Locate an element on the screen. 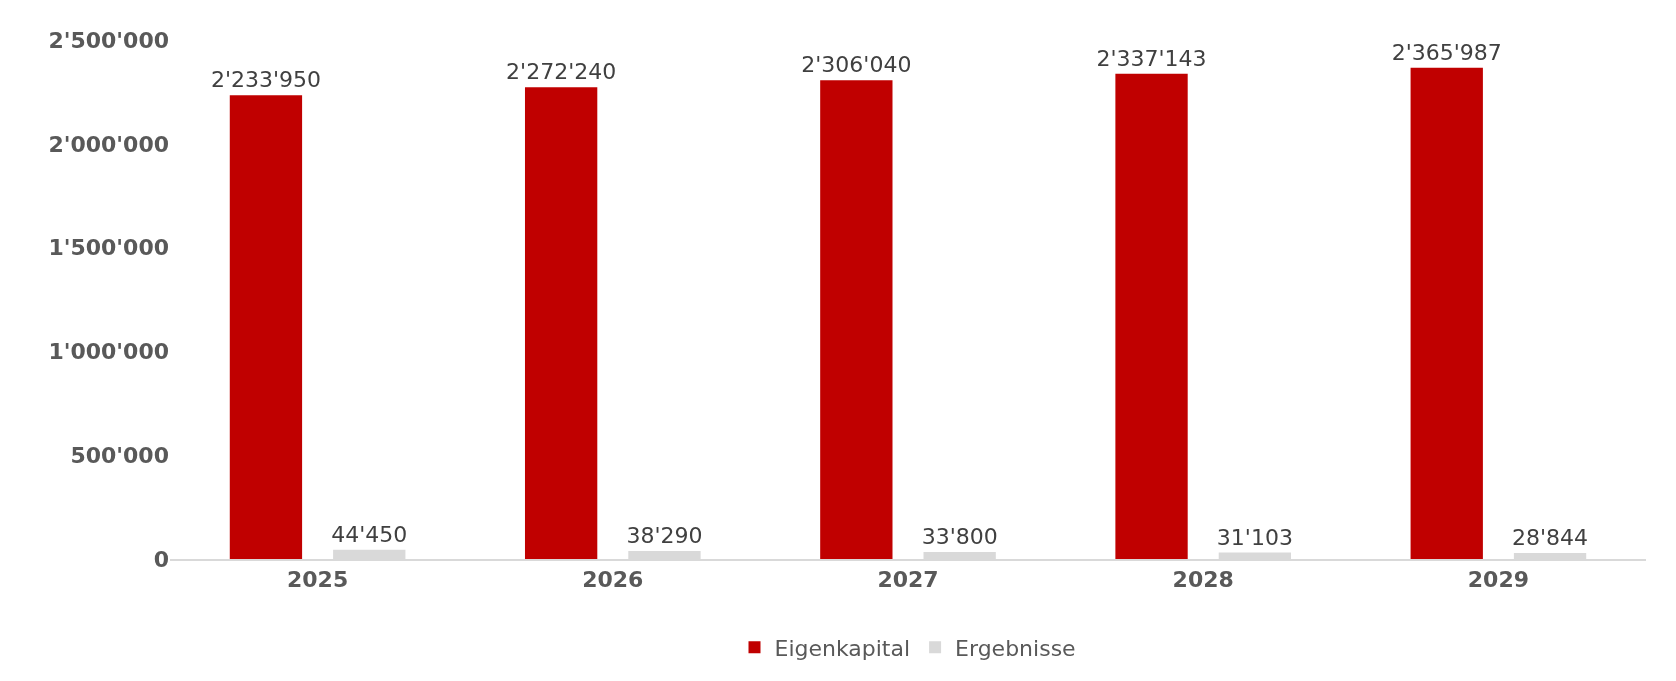 This screenshot has height=681, width=1676. data-label: 2'272'240 is located at coordinates (561, 72).